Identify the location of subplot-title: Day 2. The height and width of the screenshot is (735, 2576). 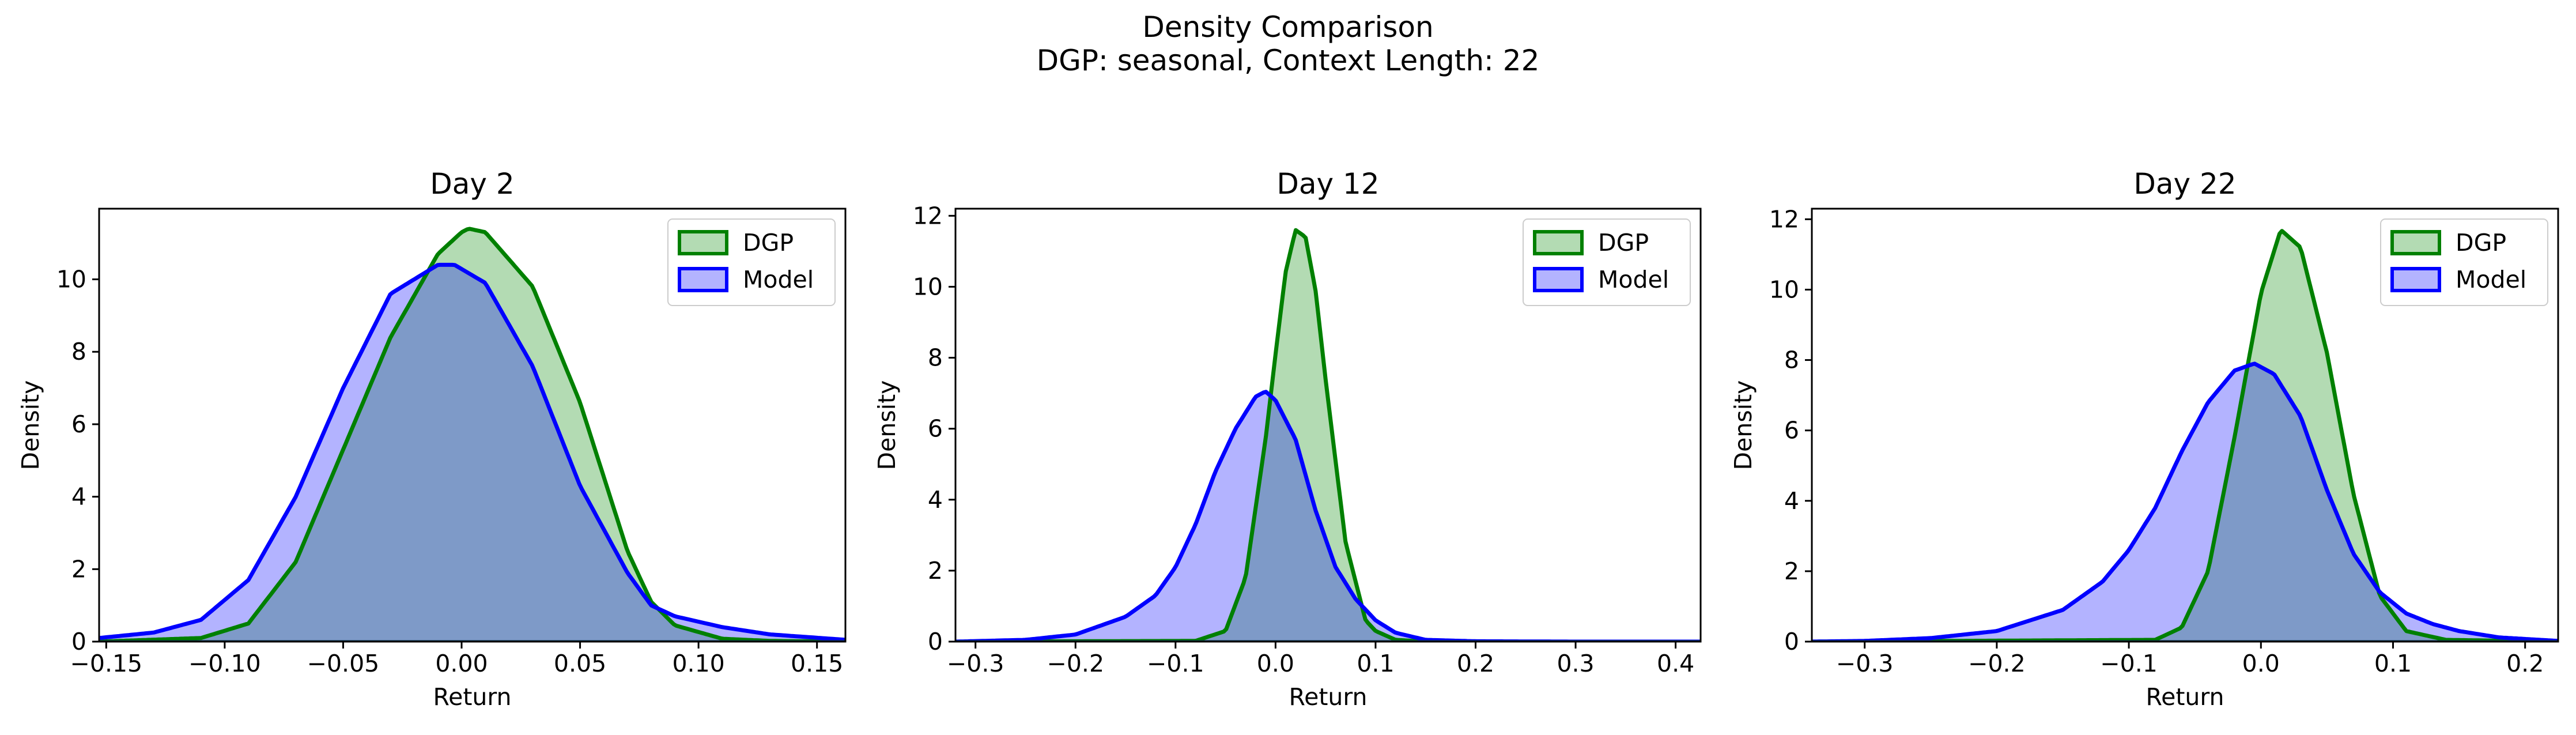
(472, 184).